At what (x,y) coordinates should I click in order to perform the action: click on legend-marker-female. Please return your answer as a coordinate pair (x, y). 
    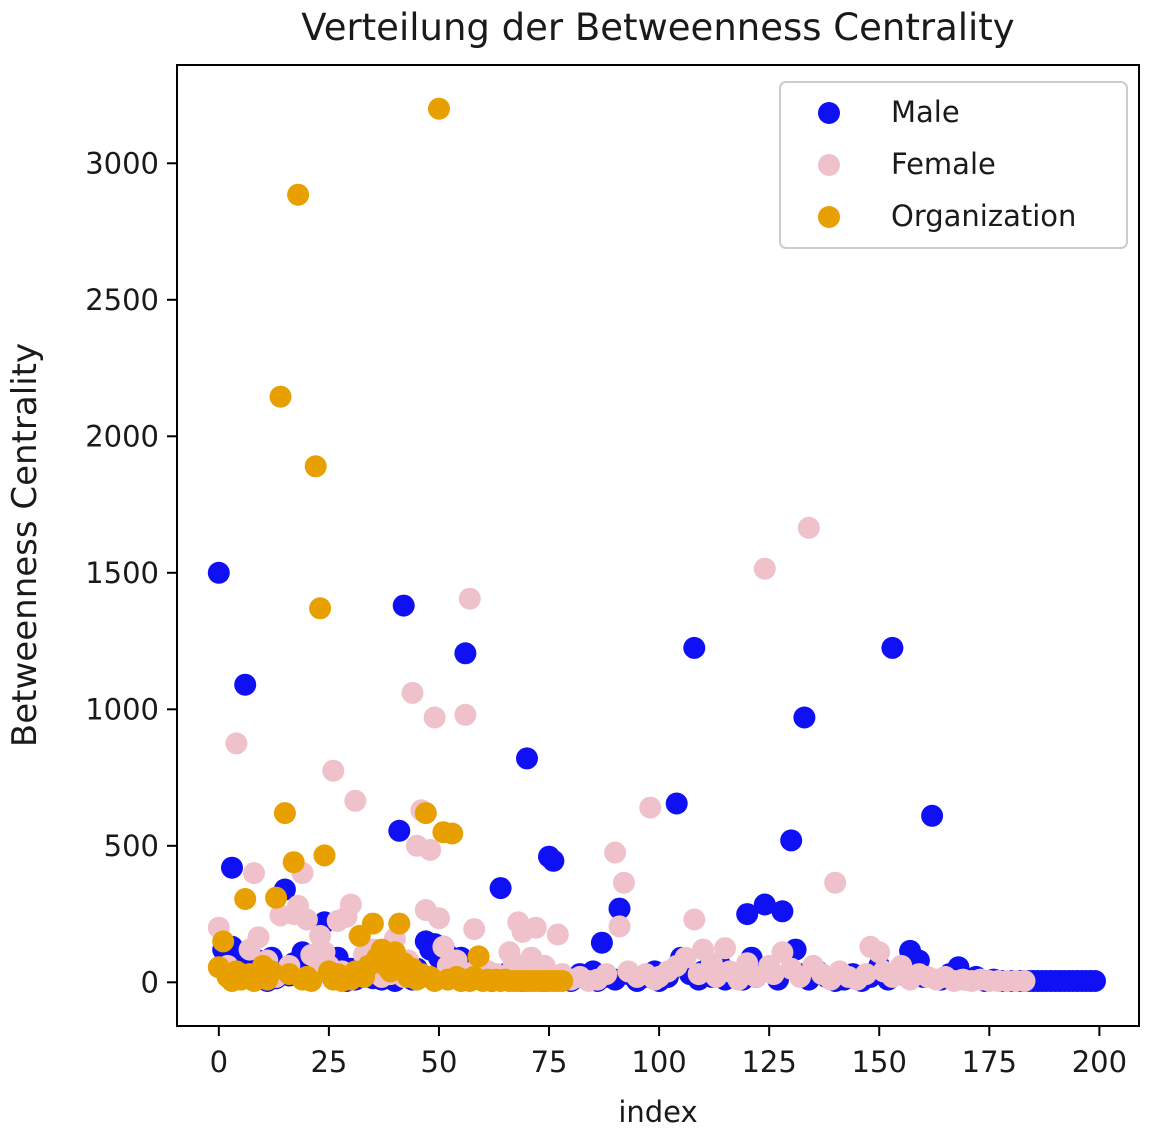
    Looking at the image, I should click on (829, 165).